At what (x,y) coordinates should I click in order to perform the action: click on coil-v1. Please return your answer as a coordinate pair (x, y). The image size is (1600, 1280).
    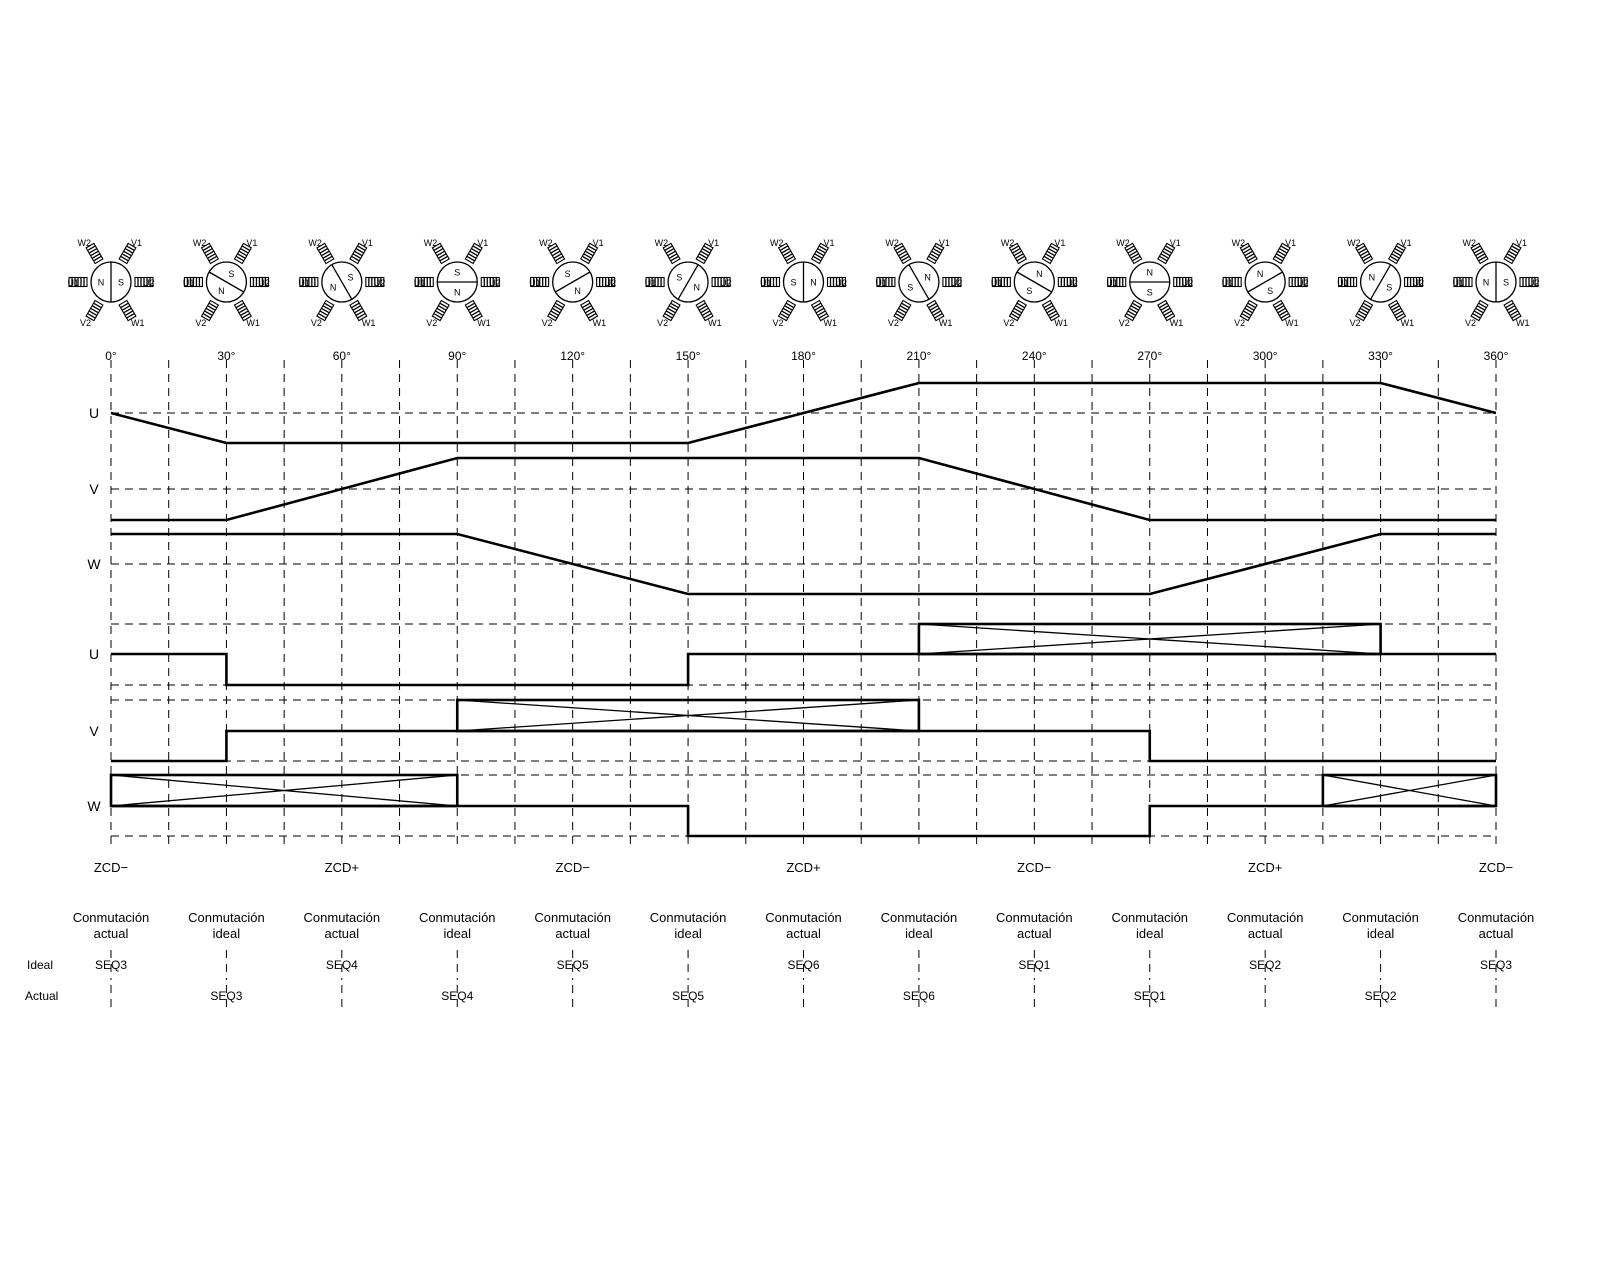
    Looking at the image, I should click on (935, 253).